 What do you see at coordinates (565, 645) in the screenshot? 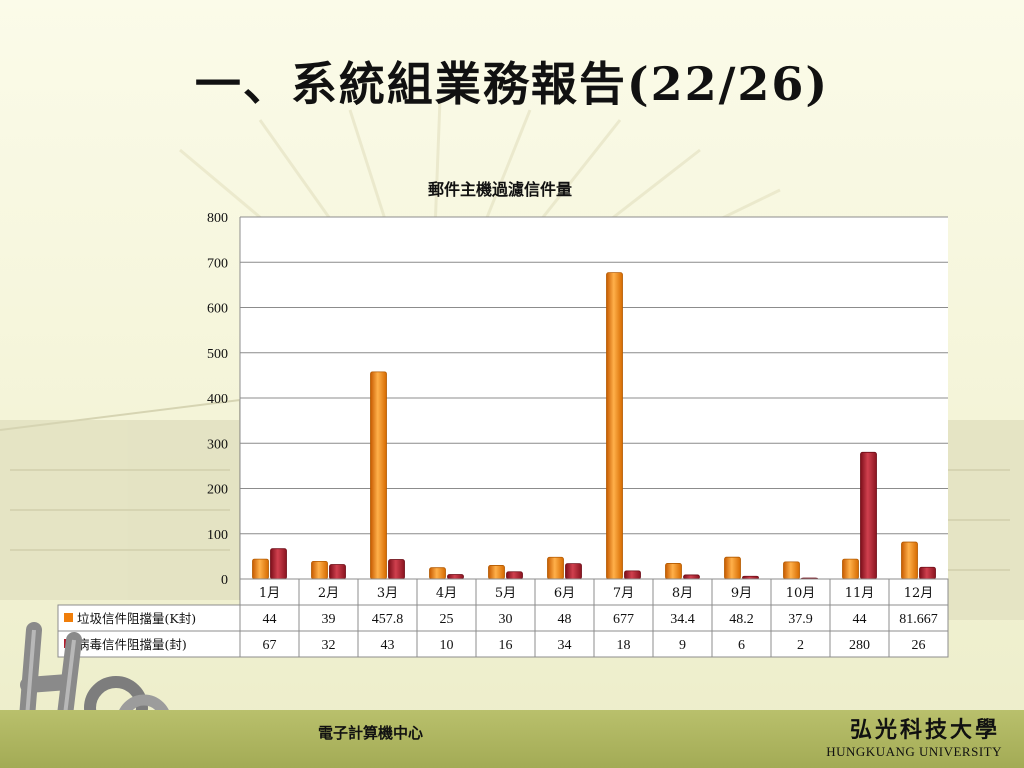
I see `data-label: 34` at bounding box center [565, 645].